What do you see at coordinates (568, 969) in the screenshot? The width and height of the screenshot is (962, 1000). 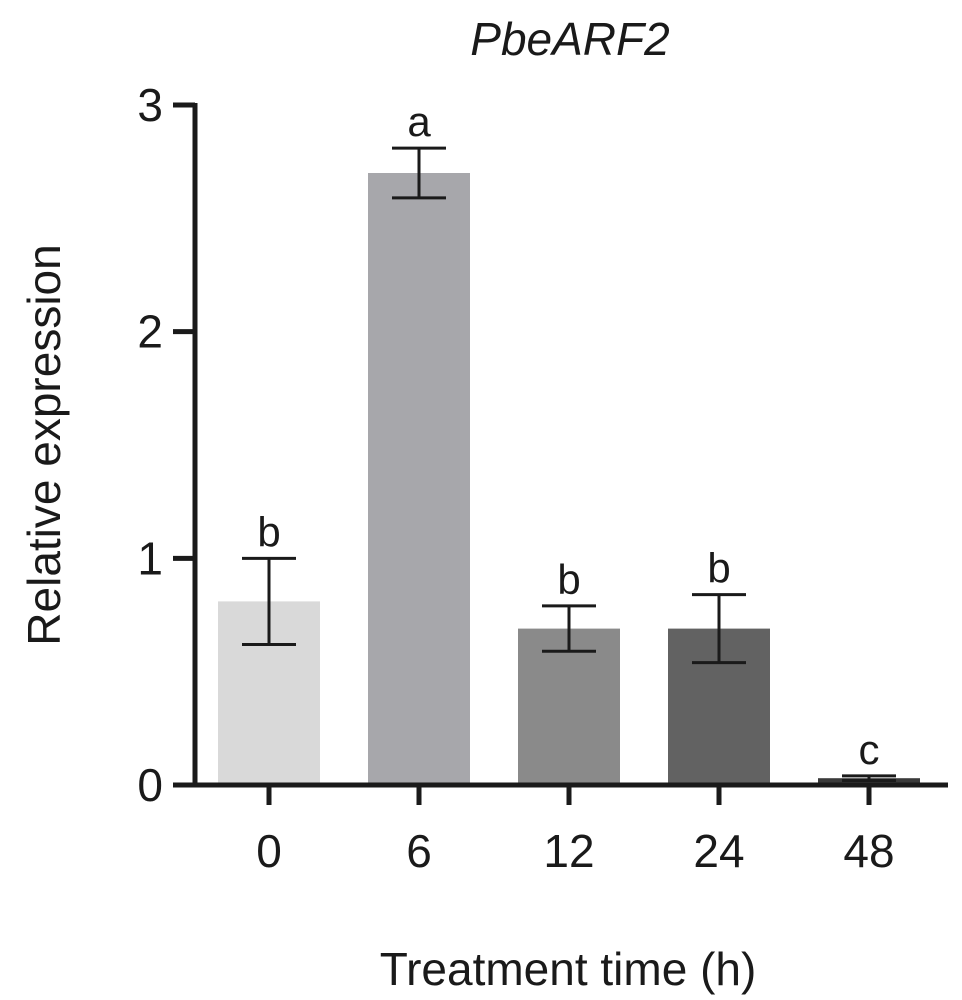 I see `x-axis-label: Treatment time (h)` at bounding box center [568, 969].